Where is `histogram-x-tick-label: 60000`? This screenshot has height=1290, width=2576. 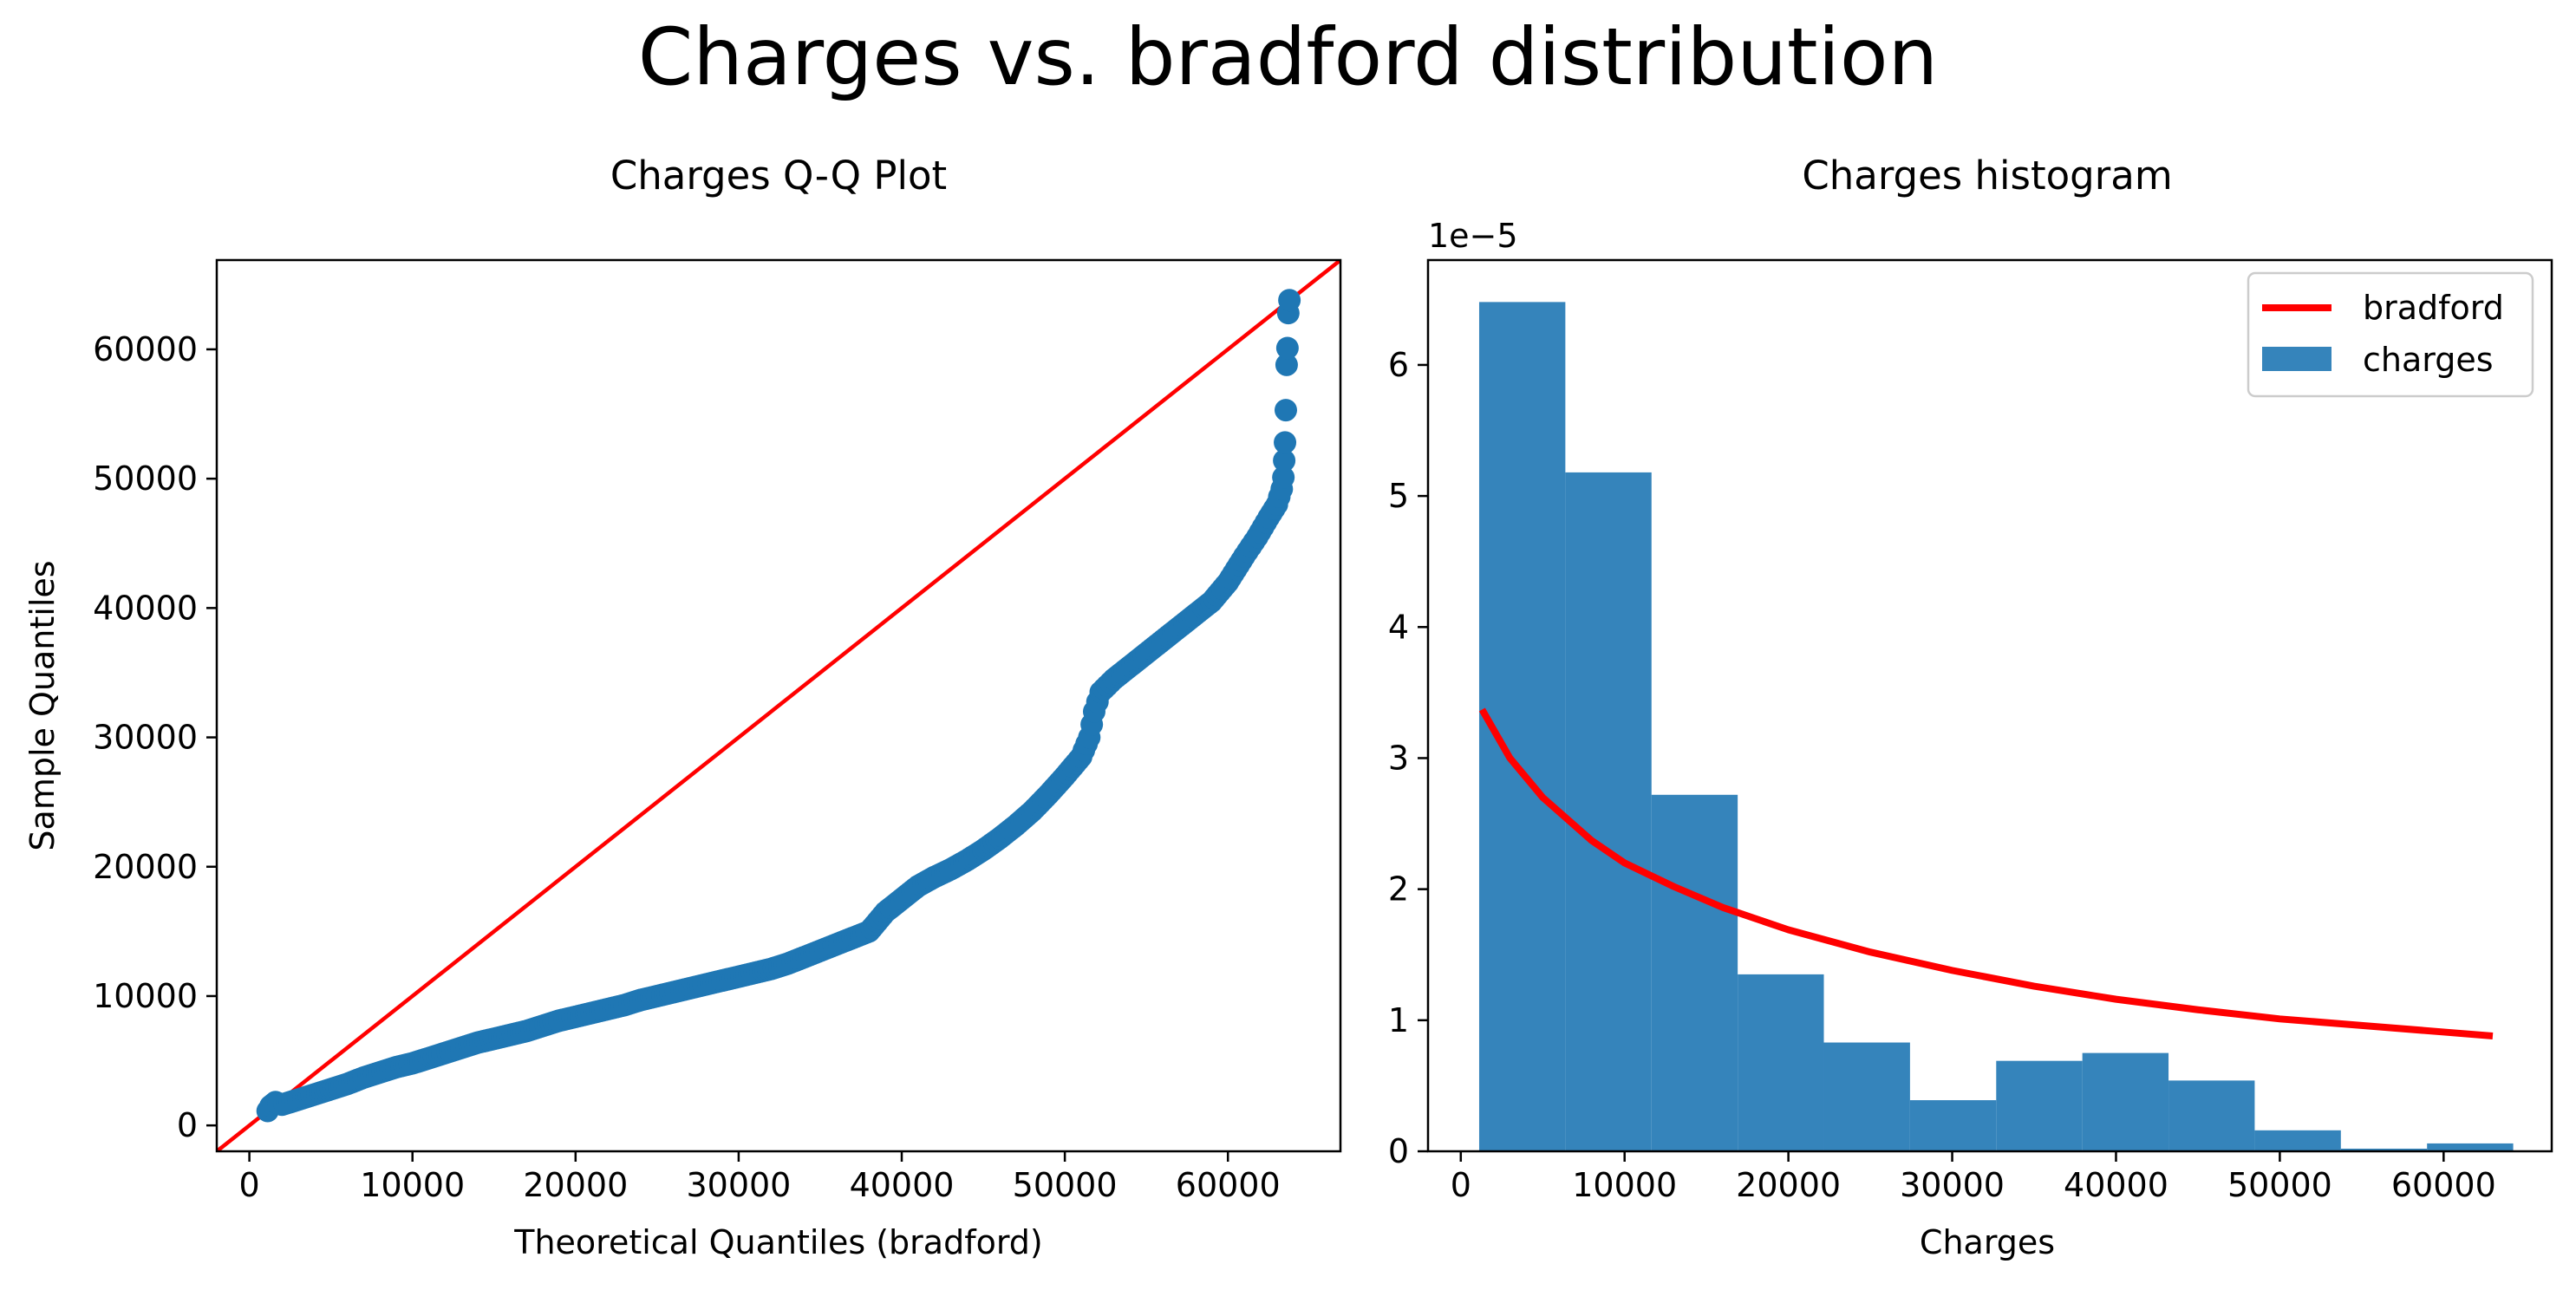 histogram-x-tick-label: 60000 is located at coordinates (2443, 1185).